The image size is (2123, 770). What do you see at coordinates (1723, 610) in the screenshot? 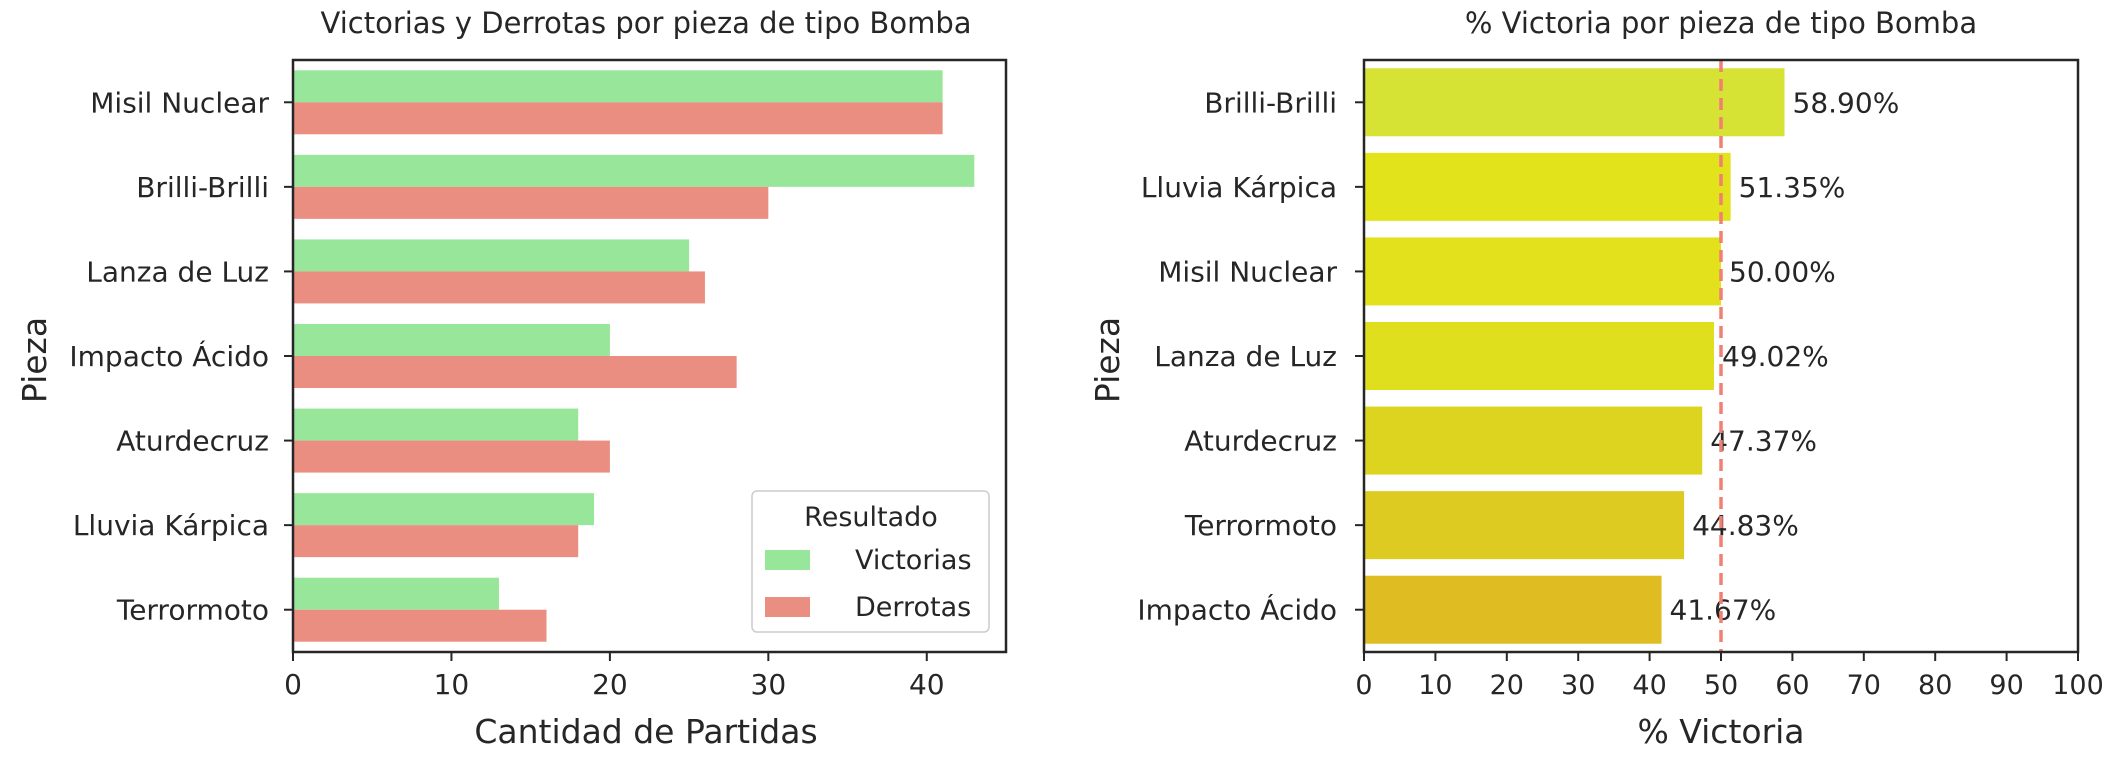
I see `data-label: 41.67%` at bounding box center [1723, 610].